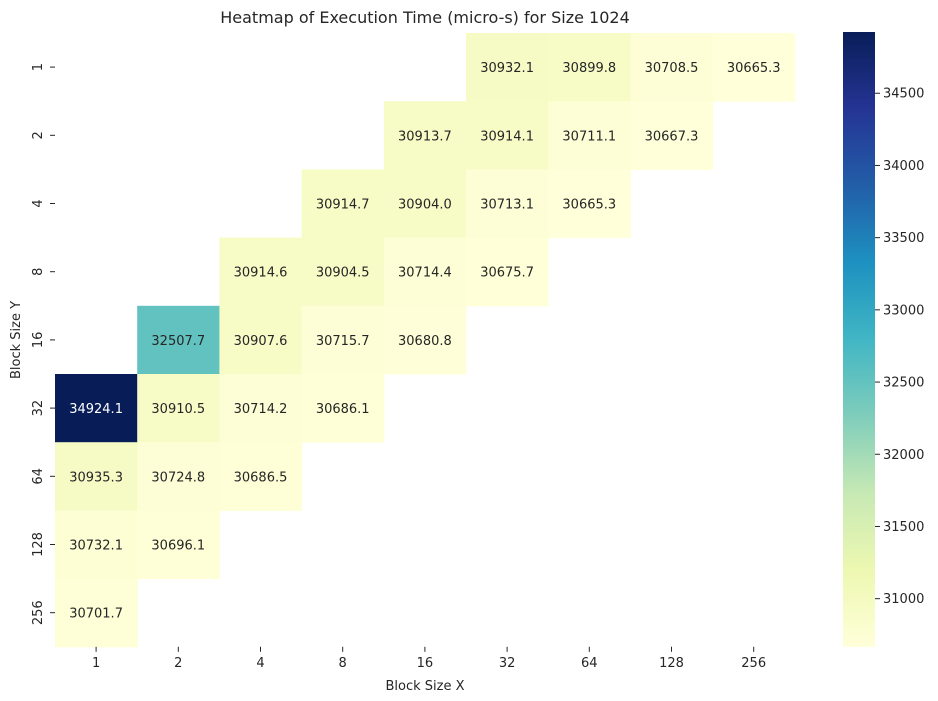 The image size is (938, 701). I want to click on y-tick-label: 128, so click(38, 544).